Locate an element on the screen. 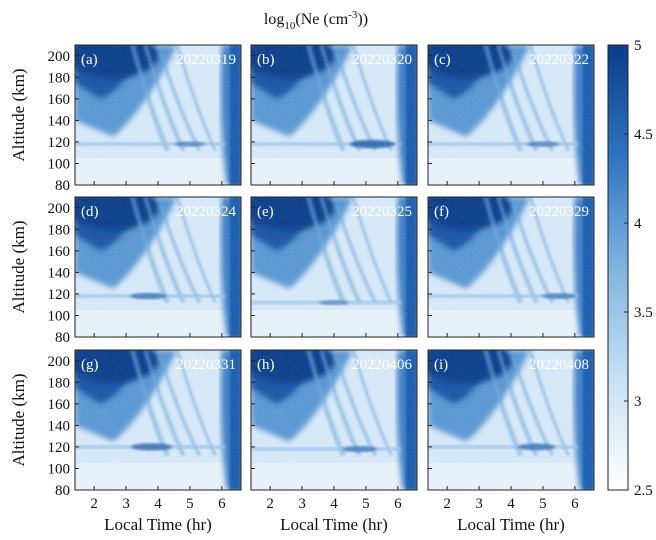 The image size is (656, 540). heatmap-panel: (c) 20220322 is located at coordinates (511, 115).